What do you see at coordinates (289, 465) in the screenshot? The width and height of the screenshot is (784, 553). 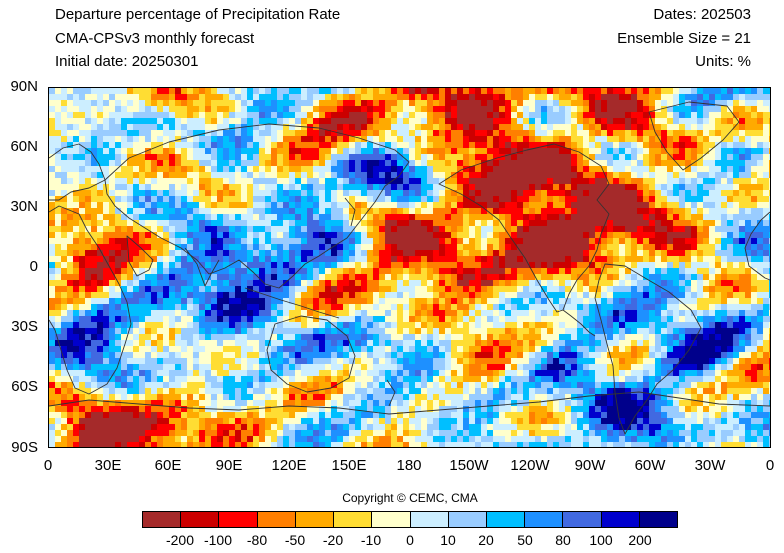 I see `x-tick-label: 120E` at bounding box center [289, 465].